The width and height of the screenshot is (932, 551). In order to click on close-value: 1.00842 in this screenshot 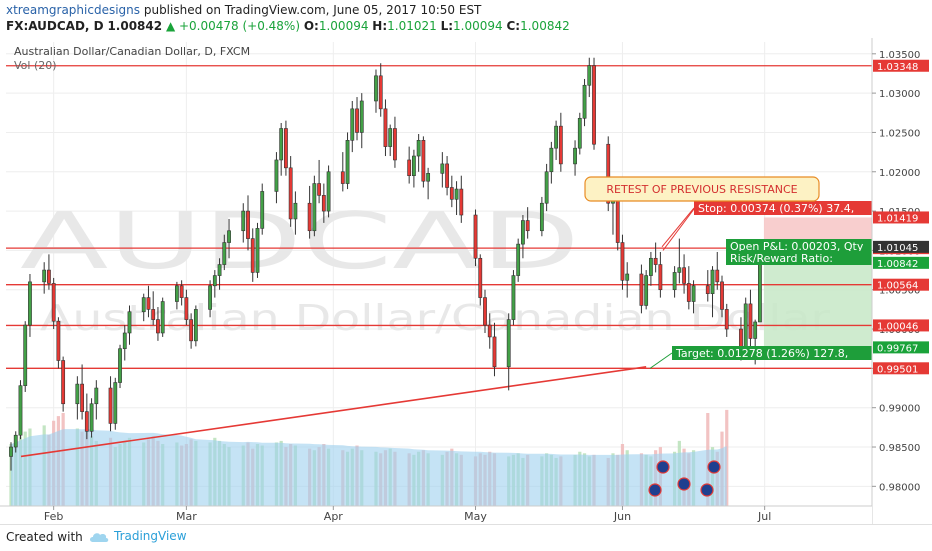, I will do `click(545, 26)`.